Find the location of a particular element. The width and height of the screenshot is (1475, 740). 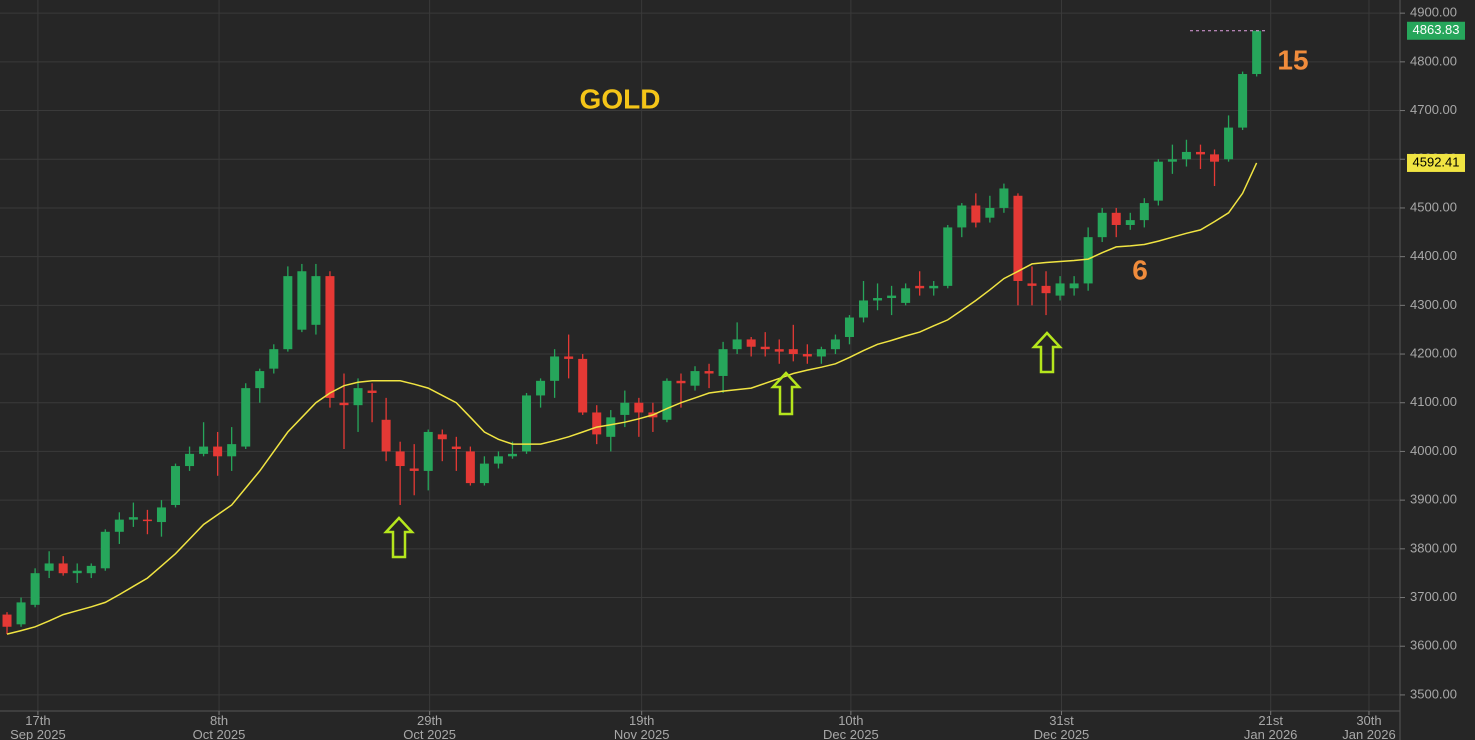

y-tick-label: 3600.00 is located at coordinates (1433, 645).